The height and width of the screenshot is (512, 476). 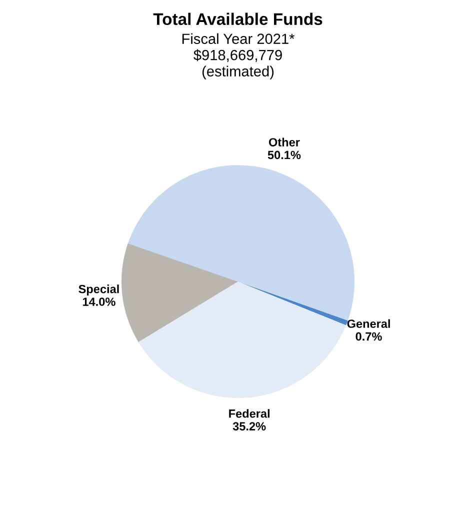 What do you see at coordinates (369, 336) in the screenshot?
I see `data-label: 0.7%` at bounding box center [369, 336].